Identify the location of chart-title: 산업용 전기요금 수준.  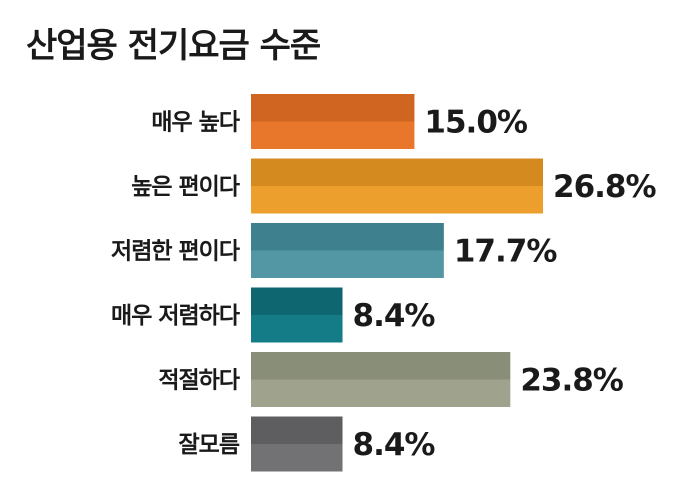
(173, 46).